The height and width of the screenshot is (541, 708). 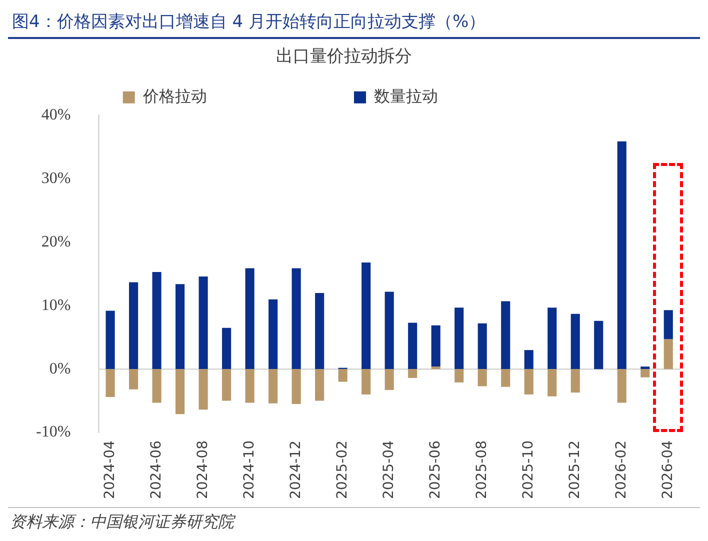 I want to click on y-tick-label: 10%, so click(x=56, y=305).